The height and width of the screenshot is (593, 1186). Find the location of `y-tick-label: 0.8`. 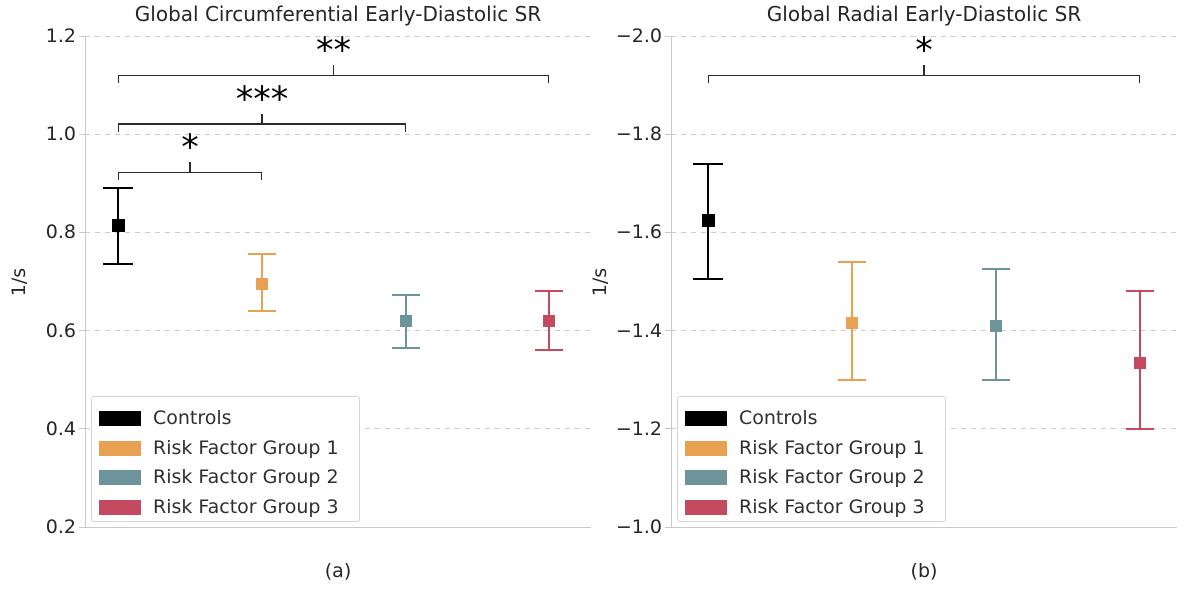

y-tick-label: 0.8 is located at coordinates (60, 232).